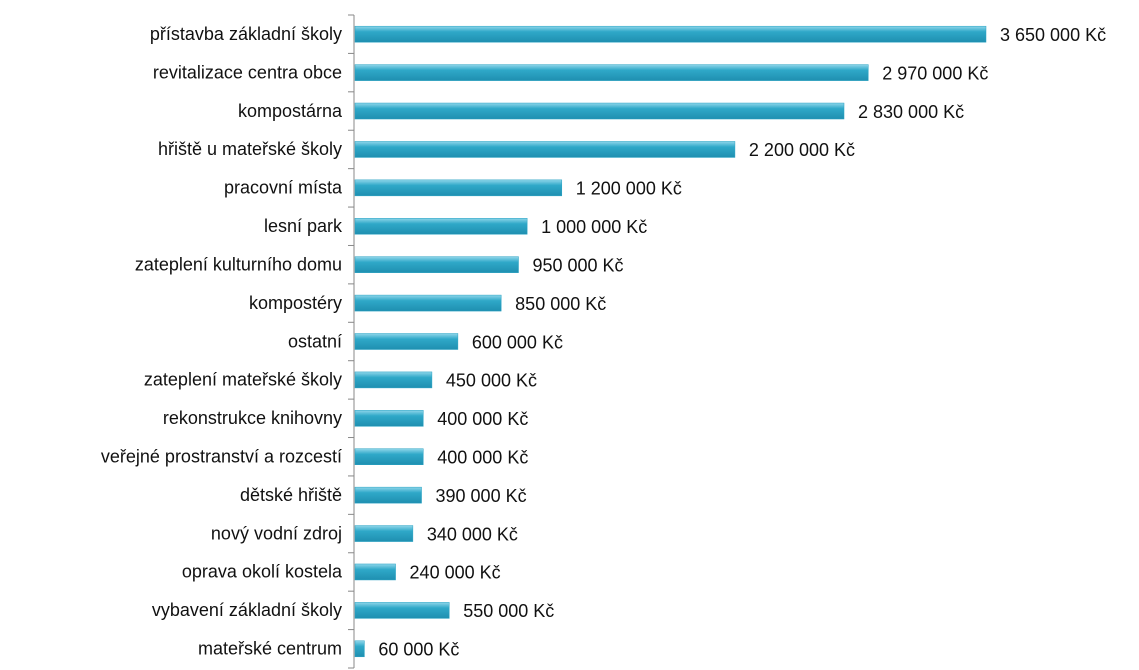 The height and width of the screenshot is (670, 1139). I want to click on value-label: 850 000 Kč, so click(560, 304).